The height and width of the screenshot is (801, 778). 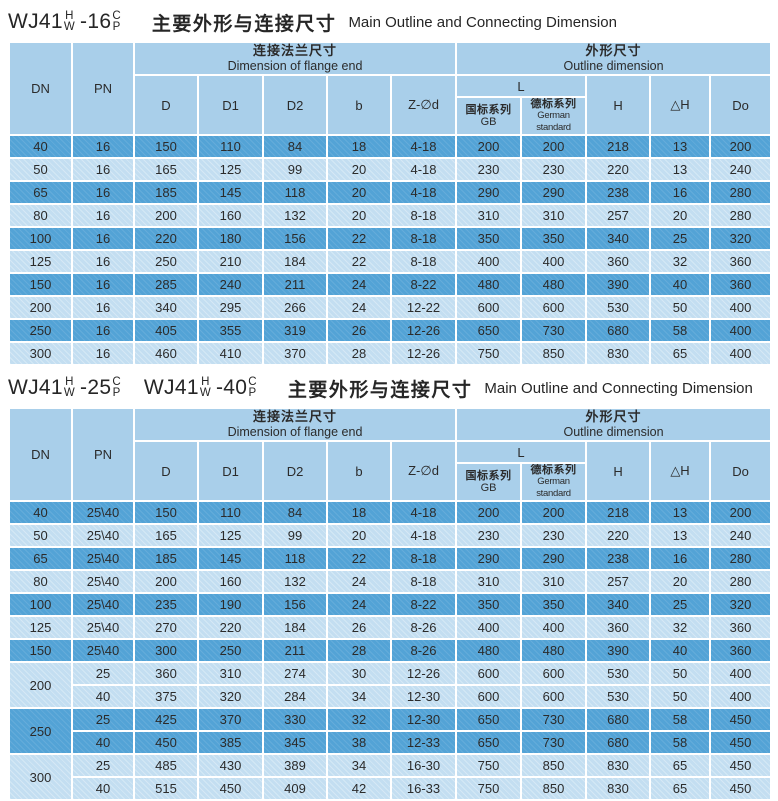 What do you see at coordinates (295, 307) in the screenshot?
I see `cell-d2: 266` at bounding box center [295, 307].